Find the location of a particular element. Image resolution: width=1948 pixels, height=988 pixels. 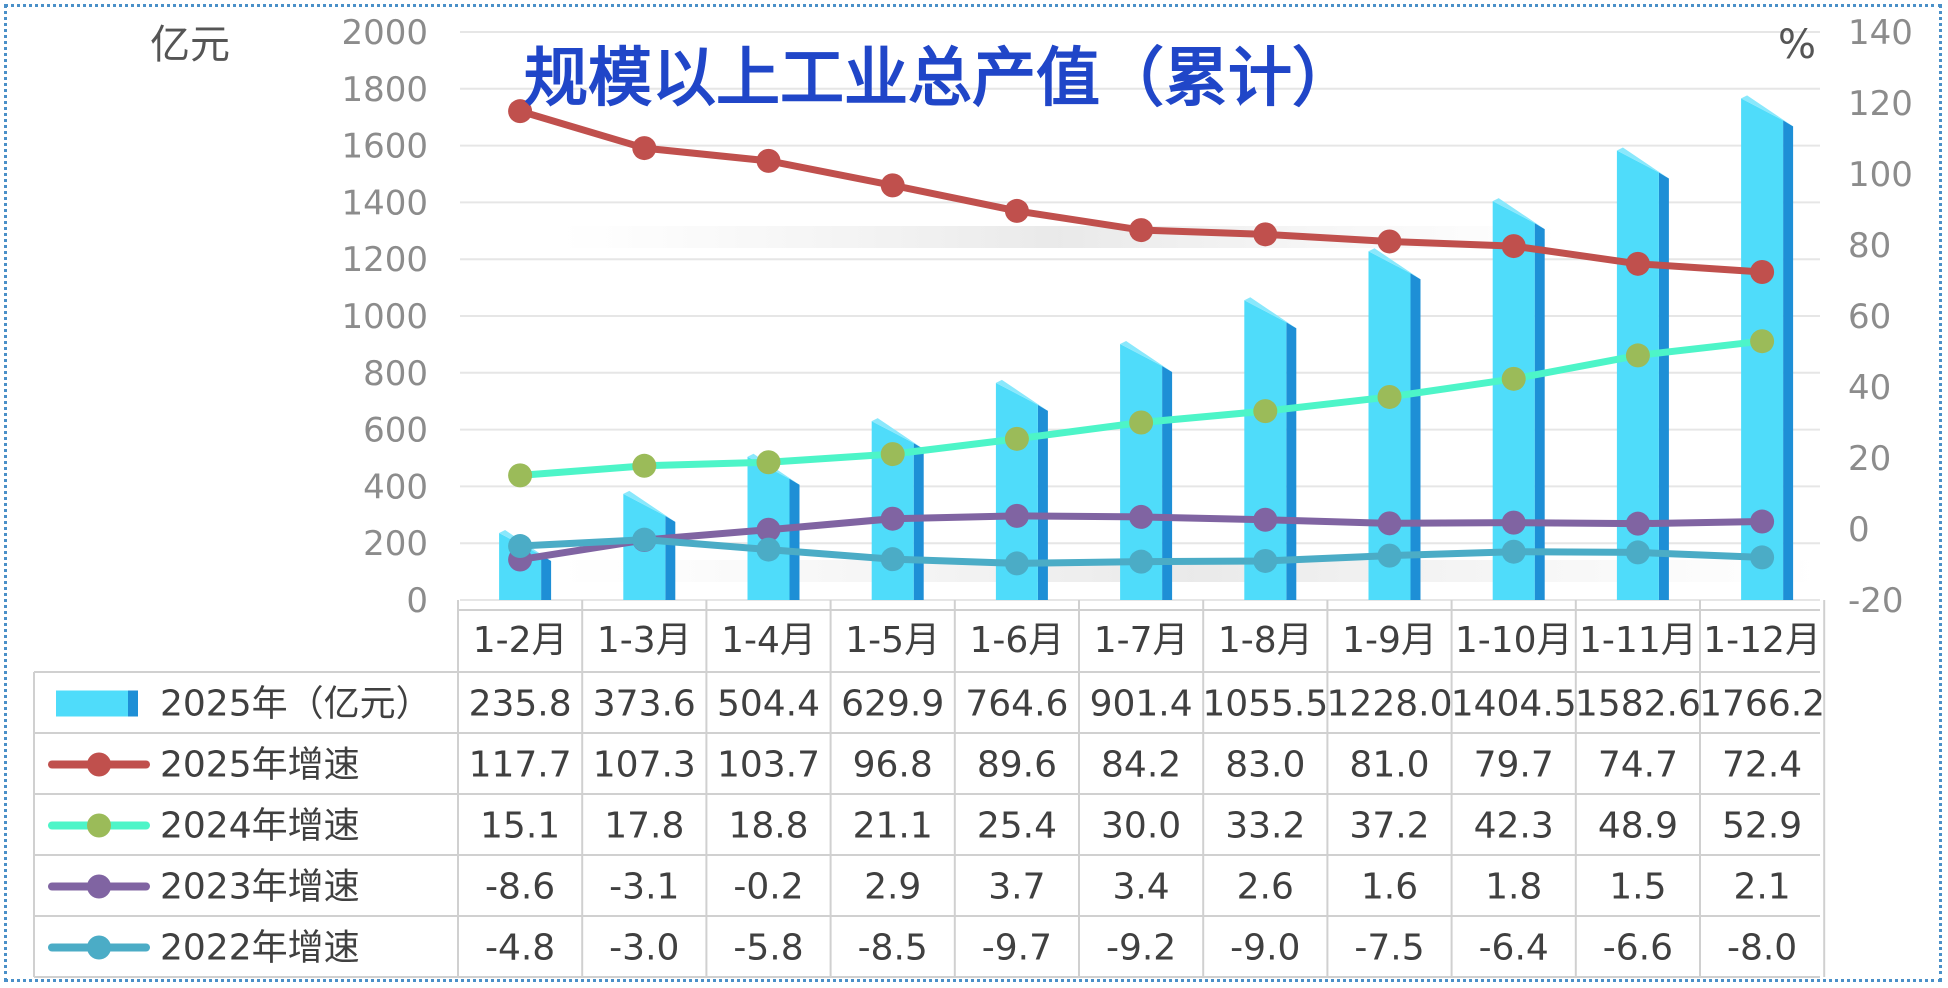

data-label: -9.7 is located at coordinates (1017, 948).